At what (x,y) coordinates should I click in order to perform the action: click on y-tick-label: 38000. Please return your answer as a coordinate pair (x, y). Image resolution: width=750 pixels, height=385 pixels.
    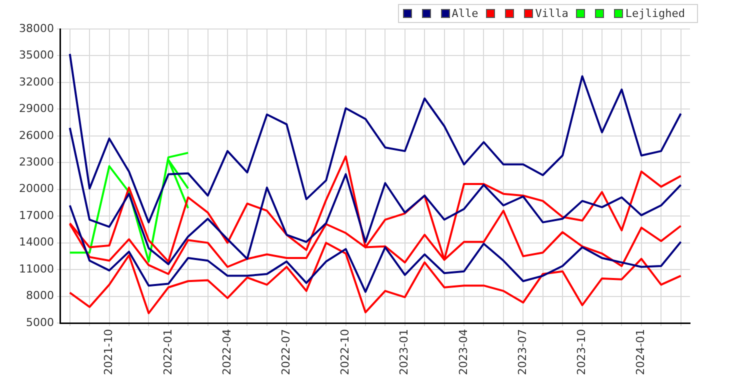
    Looking at the image, I should click on (36, 28).